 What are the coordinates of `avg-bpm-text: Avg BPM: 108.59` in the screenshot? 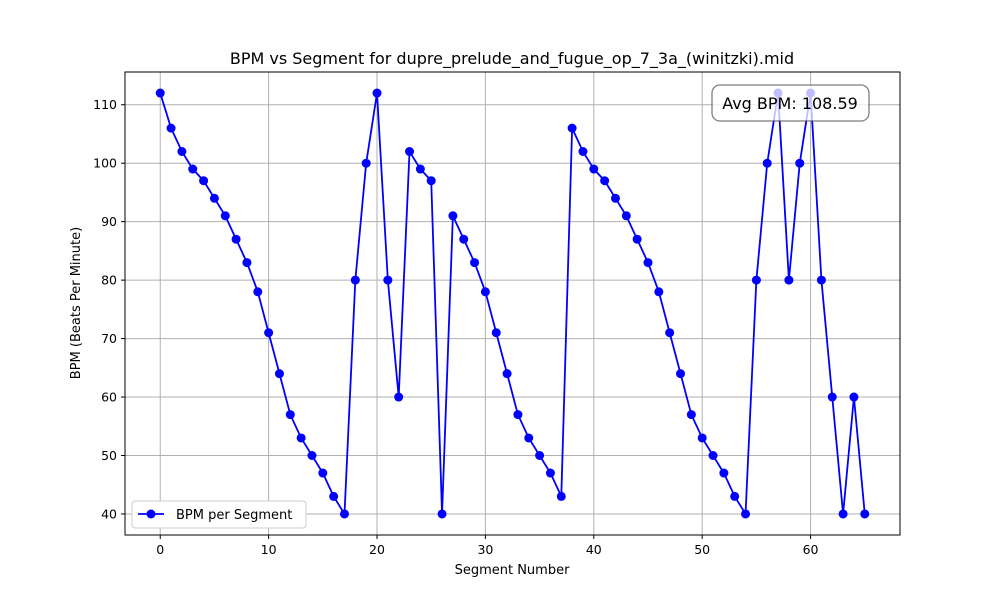 It's located at (790, 103).